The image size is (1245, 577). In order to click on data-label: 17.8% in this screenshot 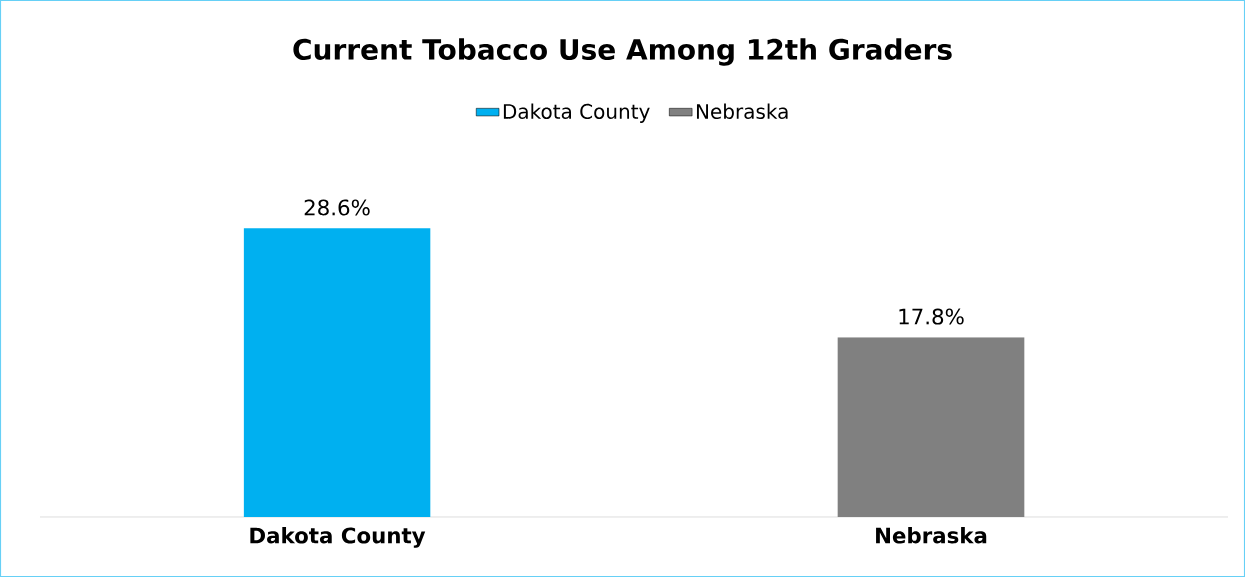, I will do `click(931, 316)`.